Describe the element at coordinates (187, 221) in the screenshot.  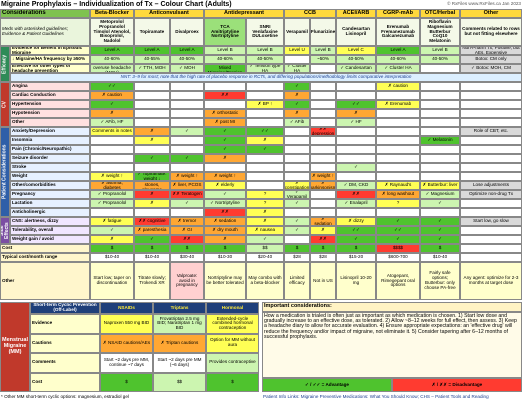
I see `cell: ✗ tremor` at that location.